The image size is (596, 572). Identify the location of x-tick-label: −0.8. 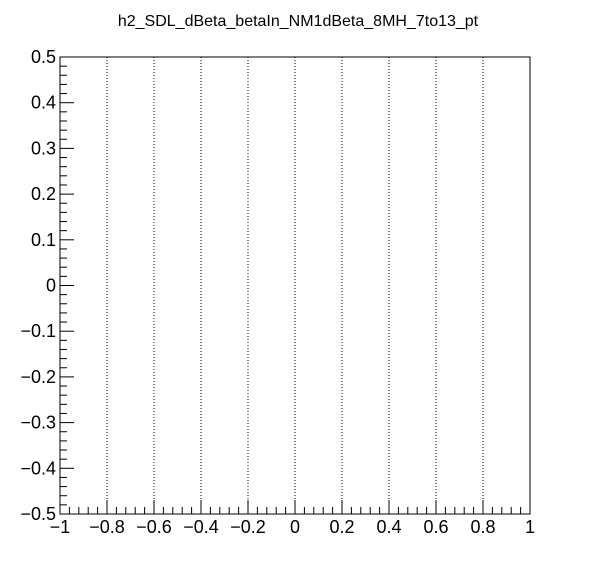
(107, 527).